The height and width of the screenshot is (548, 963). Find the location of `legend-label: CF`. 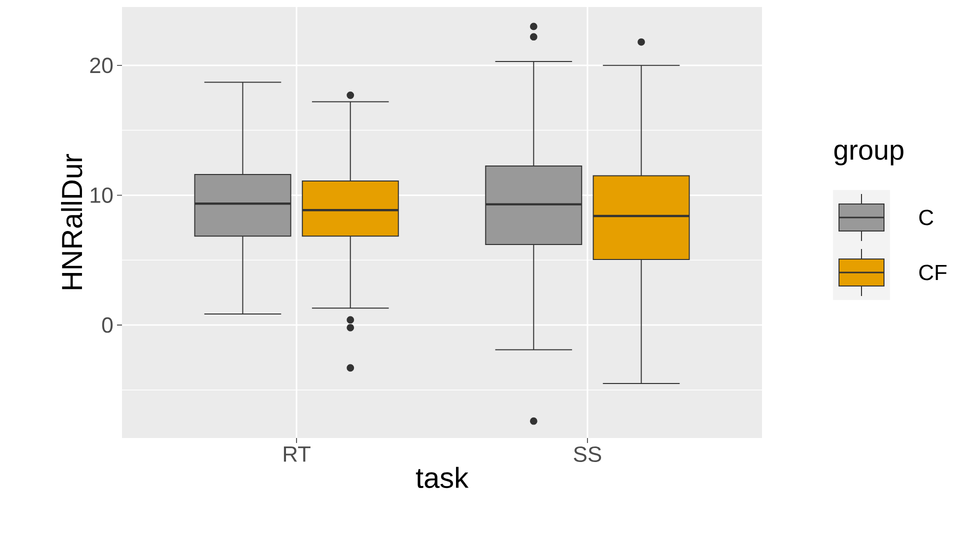

legend-label: CF is located at coordinates (933, 272).